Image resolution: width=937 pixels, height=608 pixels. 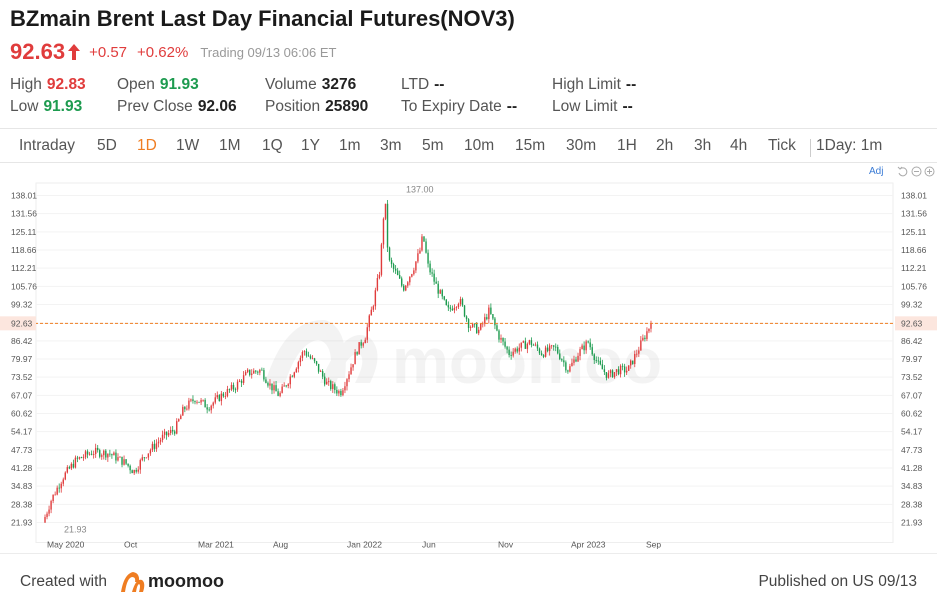 What do you see at coordinates (581, 145) in the screenshot?
I see `tab-30m: 30m` at bounding box center [581, 145].